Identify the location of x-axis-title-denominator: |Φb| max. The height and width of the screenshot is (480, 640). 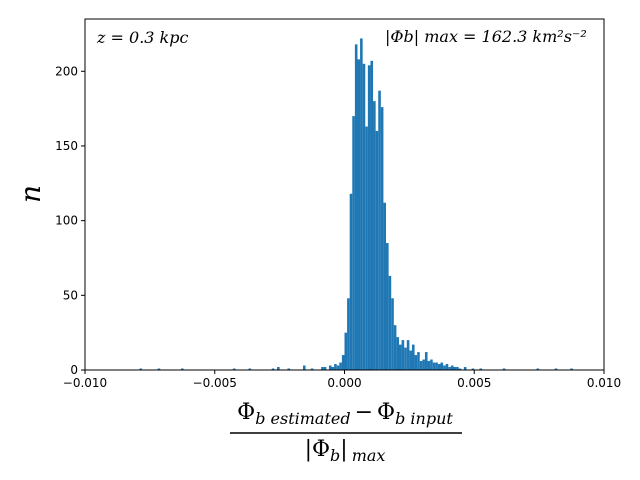
(345, 451).